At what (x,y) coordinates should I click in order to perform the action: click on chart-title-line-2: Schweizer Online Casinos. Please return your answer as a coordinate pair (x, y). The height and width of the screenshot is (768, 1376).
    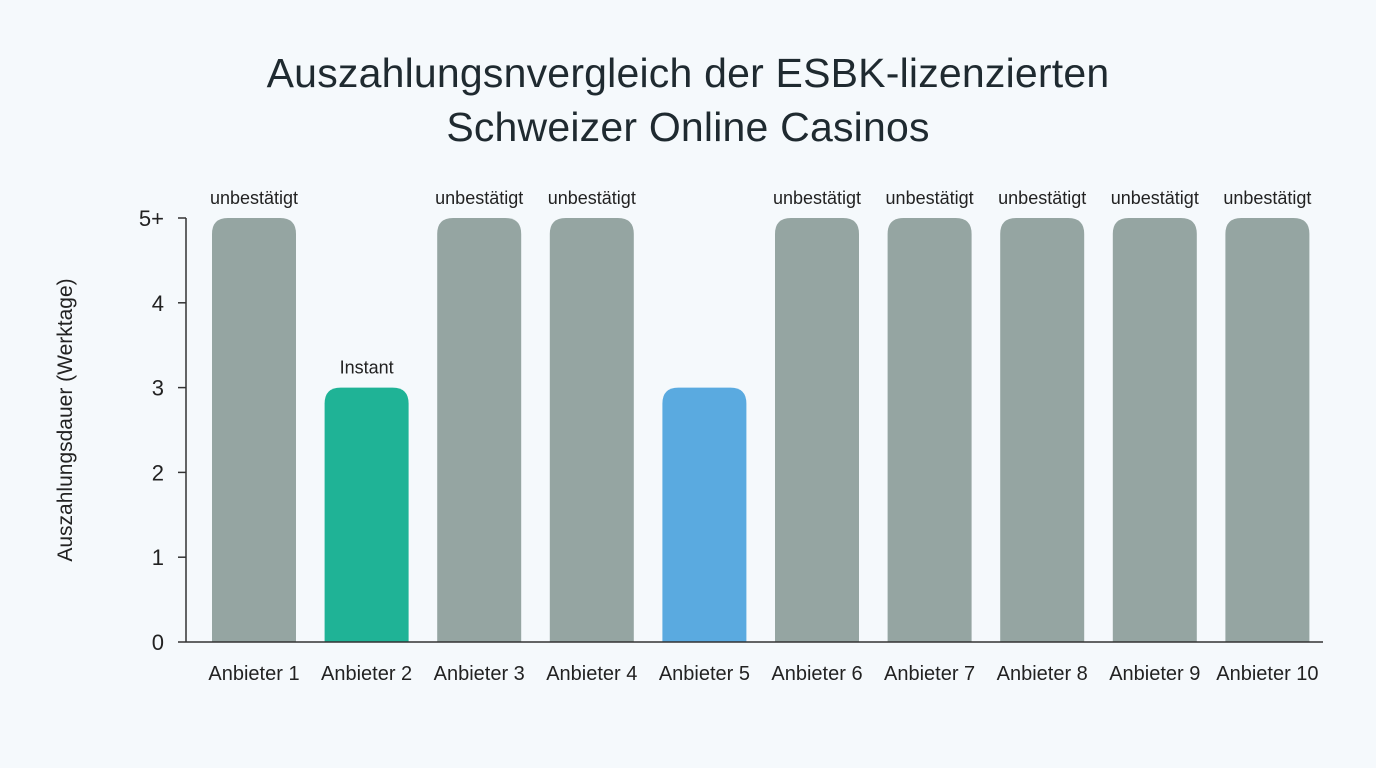
    Looking at the image, I should click on (688, 127).